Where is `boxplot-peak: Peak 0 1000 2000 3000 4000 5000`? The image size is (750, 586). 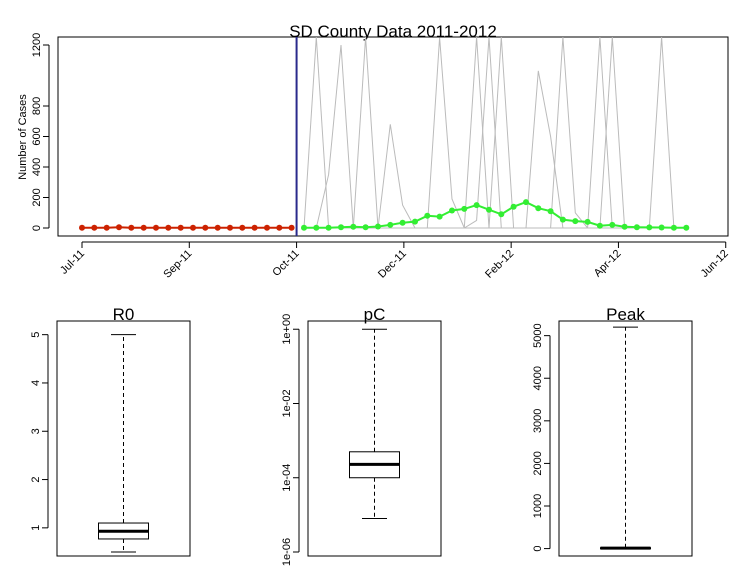
boxplot-peak: Peak 0 1000 2000 3000 4000 5000 is located at coordinates (612, 431).